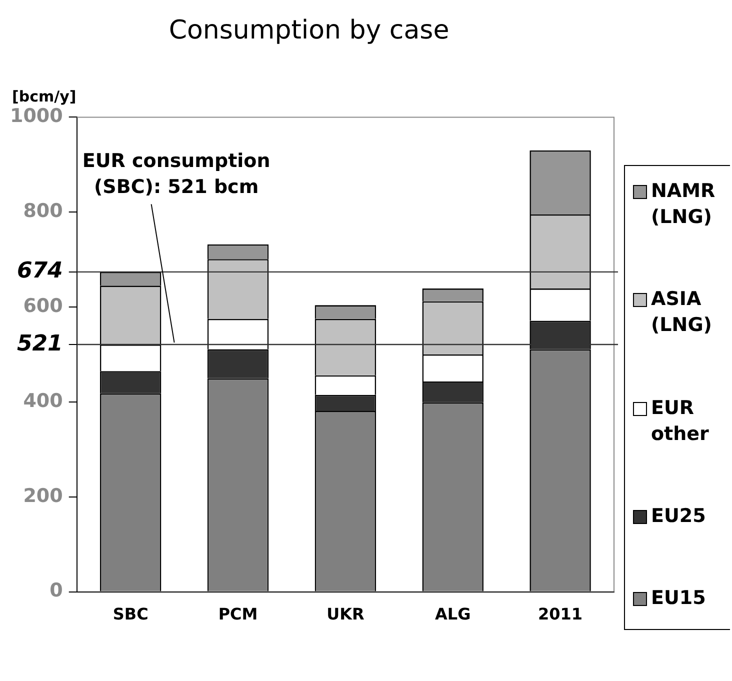 This screenshot has width=732, height=681. What do you see at coordinates (36, 116) in the screenshot?
I see `y-tick-label: 1000` at bounding box center [36, 116].